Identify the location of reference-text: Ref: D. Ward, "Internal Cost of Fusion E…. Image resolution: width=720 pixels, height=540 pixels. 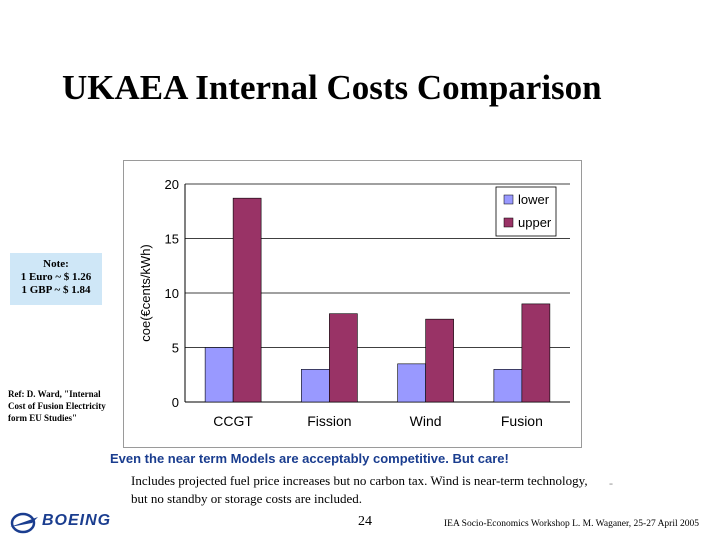
(57, 406).